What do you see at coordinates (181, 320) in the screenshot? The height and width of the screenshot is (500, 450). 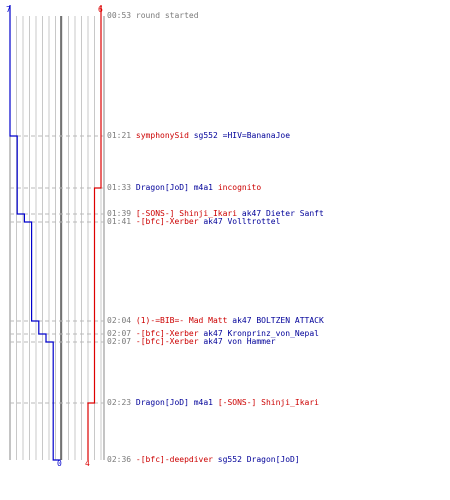 I see `killer-name: (1)-=BIB=- Mad Matt` at bounding box center [181, 320].